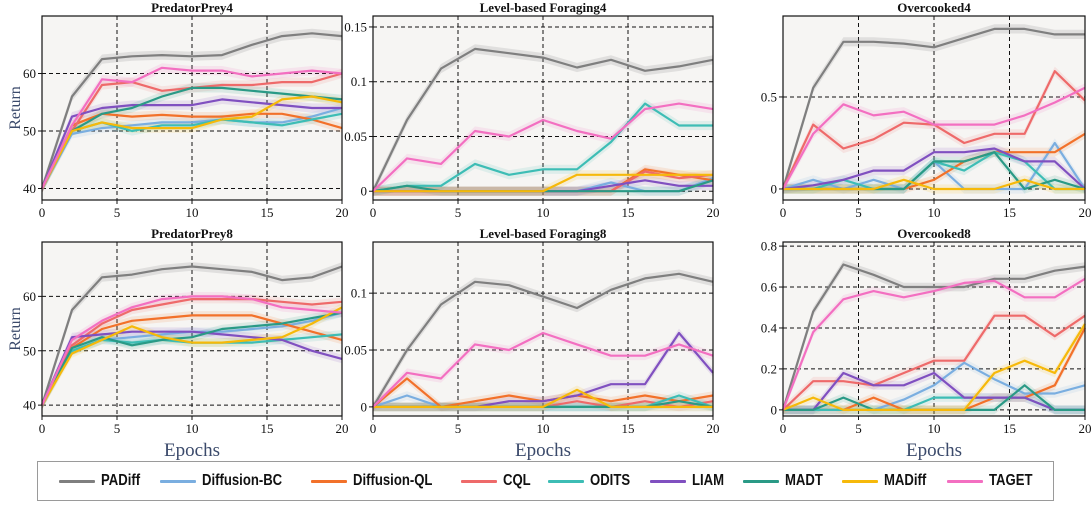 Image resolution: width=1091 pixels, height=506 pixels. I want to click on series-line-diffusion-bc, so click(192, 148).